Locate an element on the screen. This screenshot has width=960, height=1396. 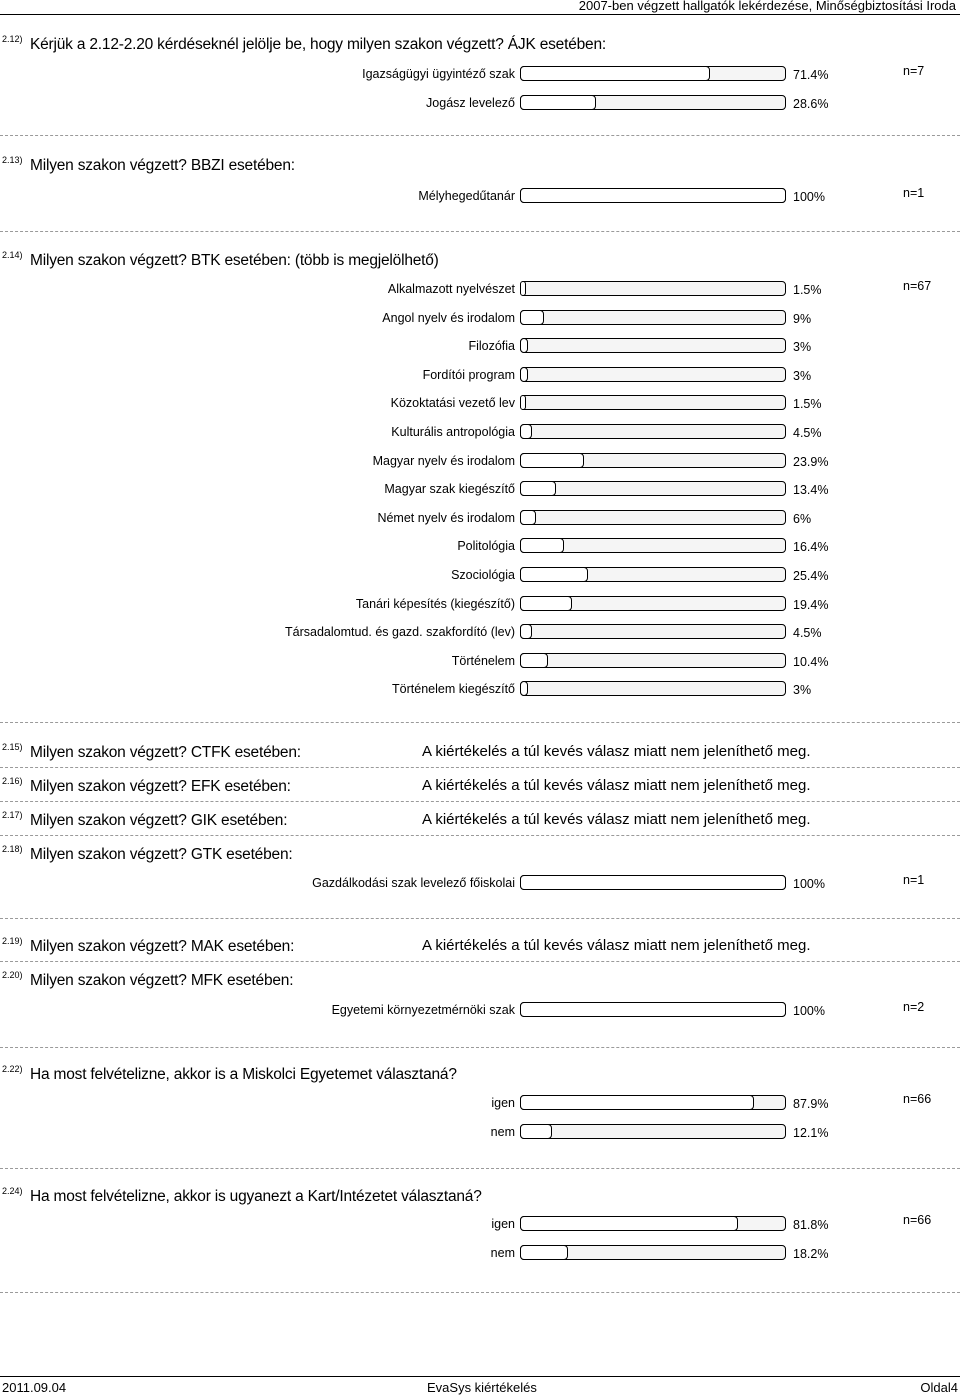
question-title: Milyen szakon végzett? EFK esetében: is located at coordinates (160, 786).